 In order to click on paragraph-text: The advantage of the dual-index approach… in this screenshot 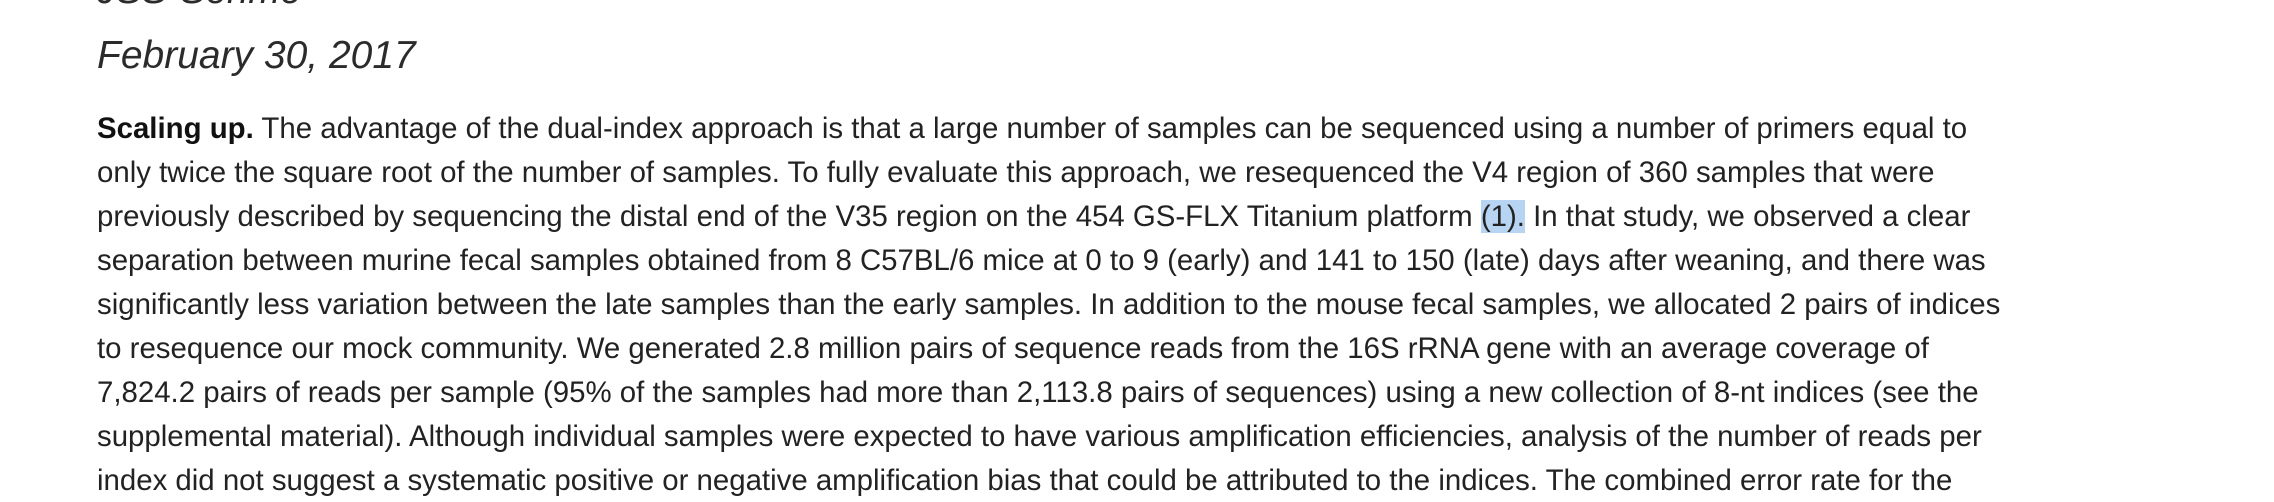, I will do `click(1110, 128)`.